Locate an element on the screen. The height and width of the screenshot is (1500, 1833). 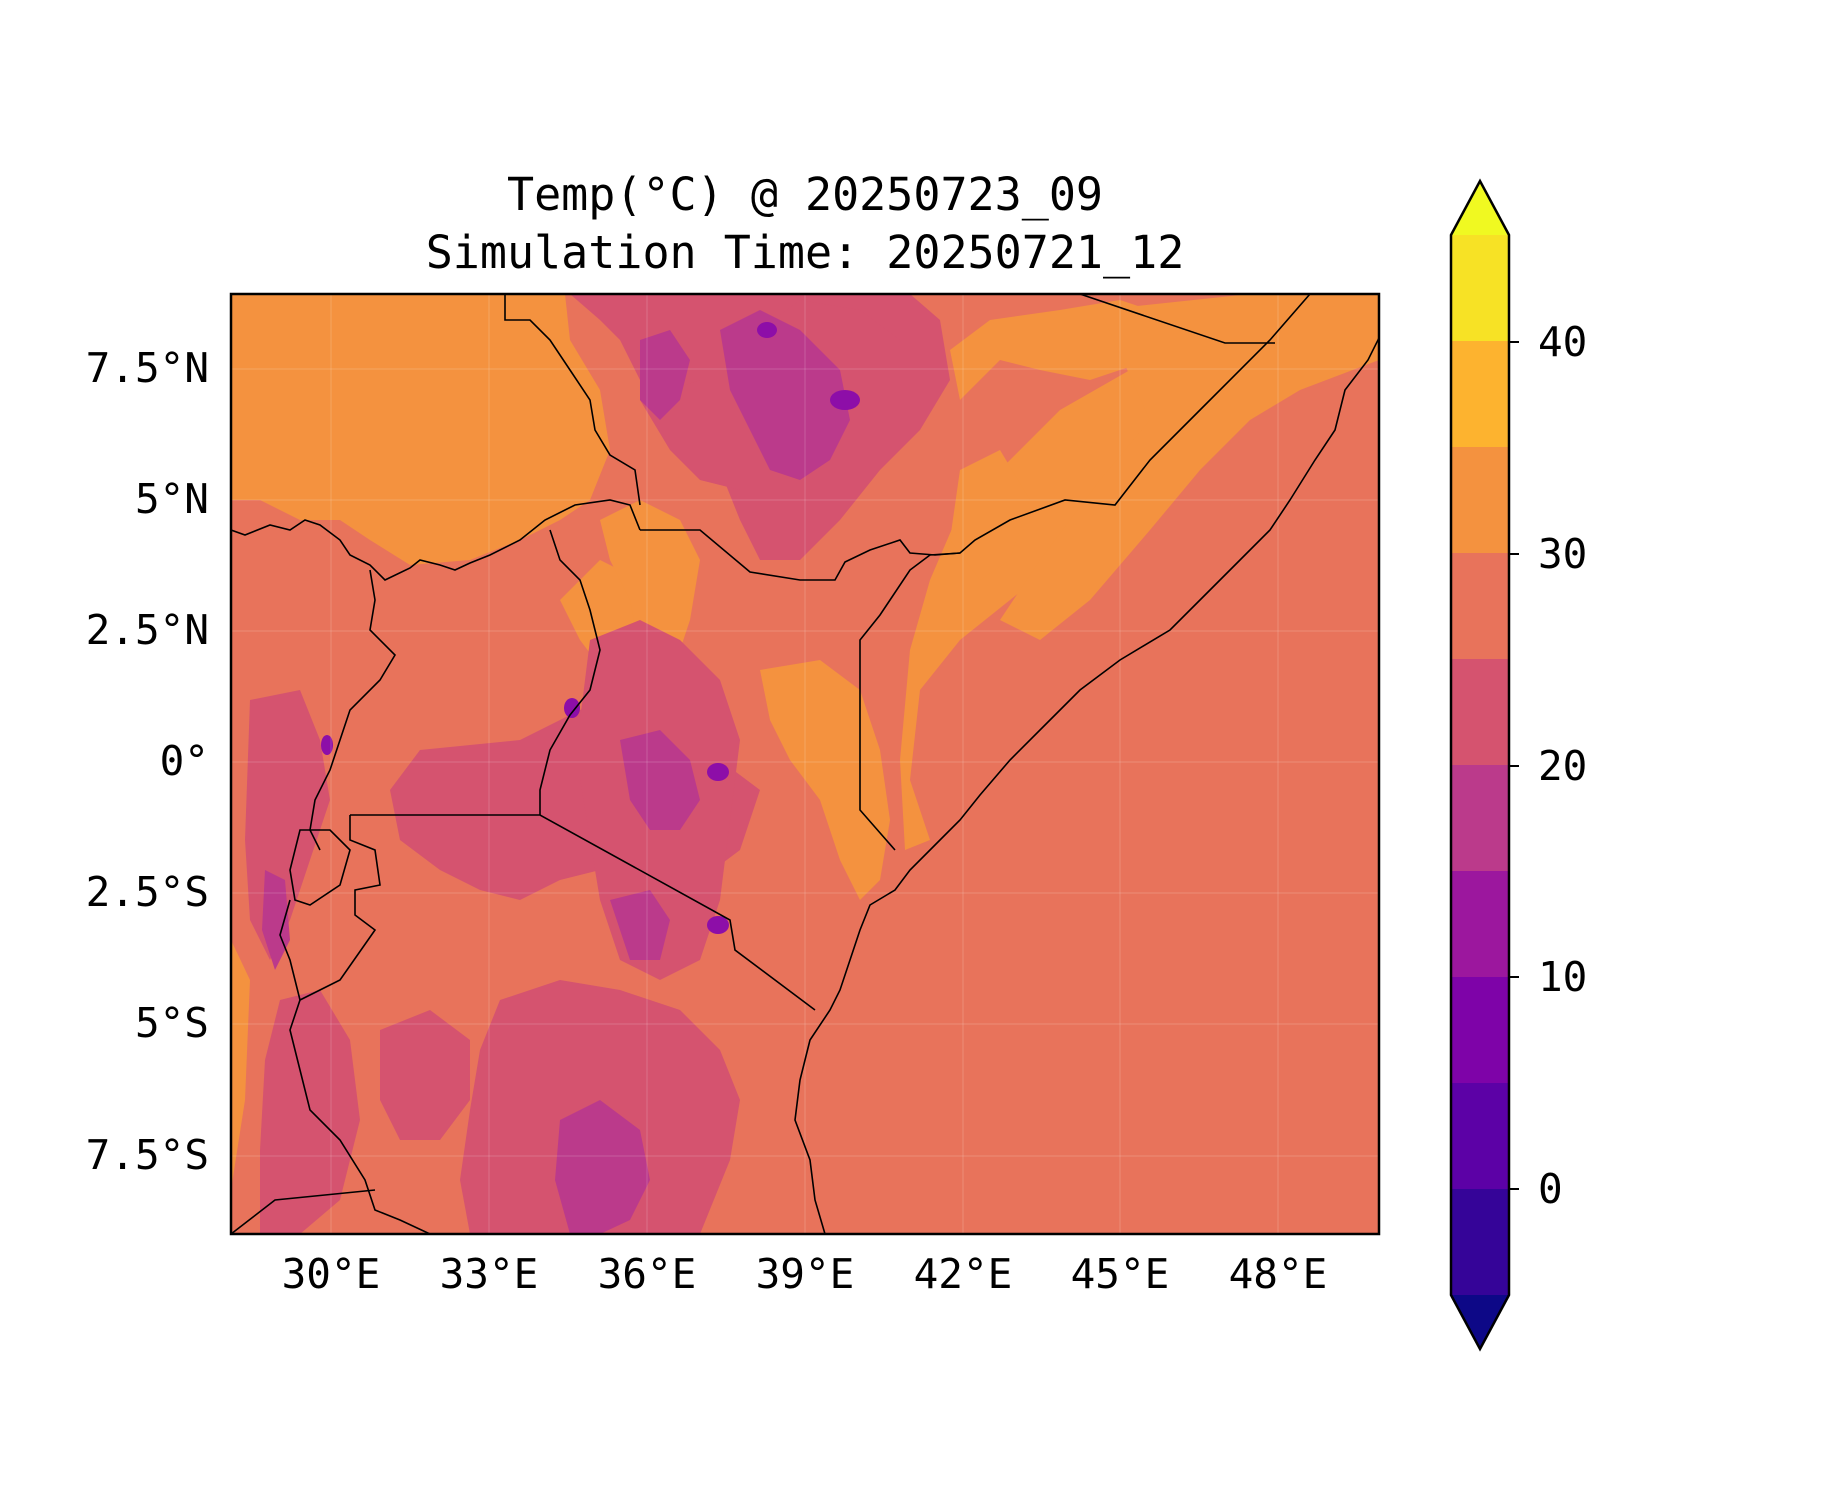
y-tick-label: 5°S is located at coordinates (172, 1023).